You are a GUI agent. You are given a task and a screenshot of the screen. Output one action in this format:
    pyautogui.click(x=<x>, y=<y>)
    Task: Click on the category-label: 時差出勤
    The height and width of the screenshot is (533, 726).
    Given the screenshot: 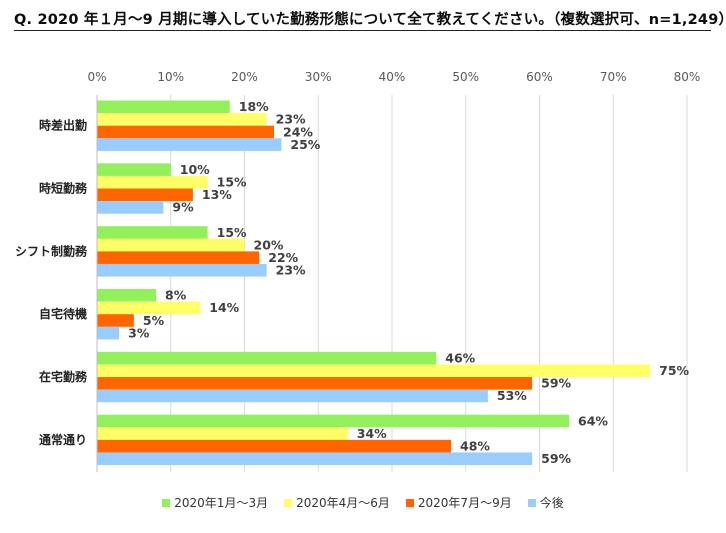 What is the action you would take?
    pyautogui.click(x=63, y=125)
    